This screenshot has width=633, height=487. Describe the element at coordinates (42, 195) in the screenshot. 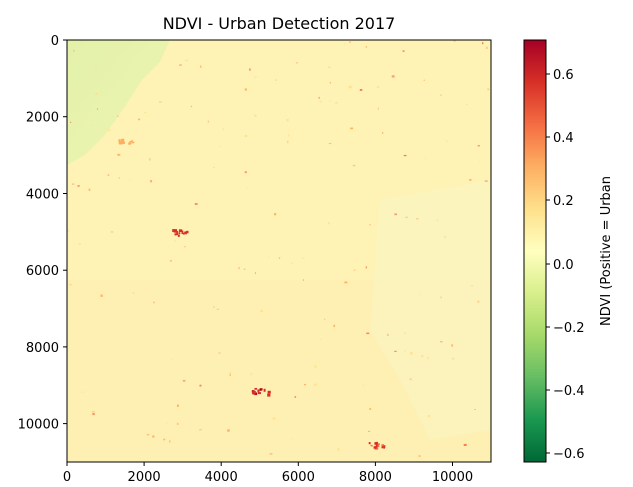

I see `y-tick-label: 4000` at that location.